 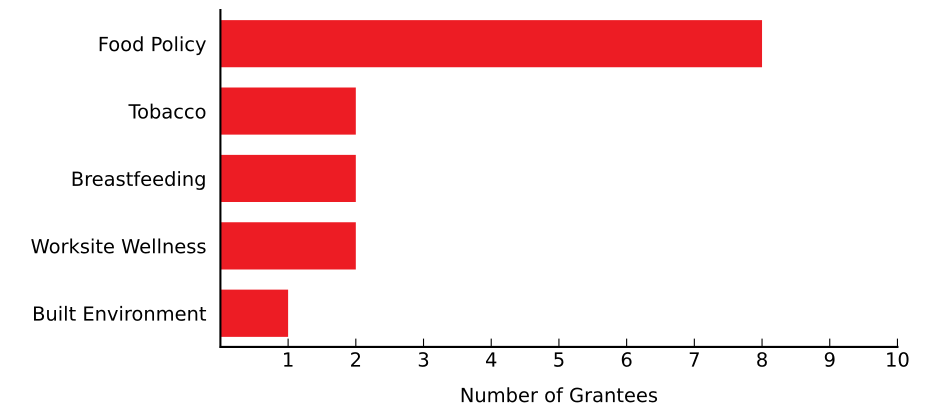 I want to click on x-tick-label: 9, so click(x=829, y=359).